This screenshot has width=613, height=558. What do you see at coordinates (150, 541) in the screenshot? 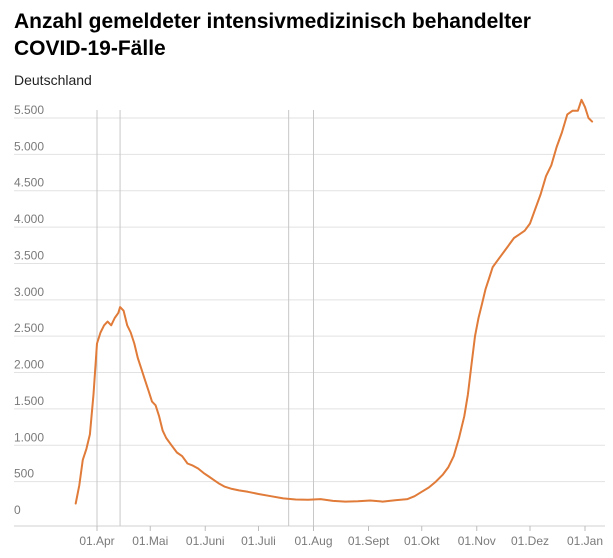
I see `x-tick-label: 01.Mai` at bounding box center [150, 541].